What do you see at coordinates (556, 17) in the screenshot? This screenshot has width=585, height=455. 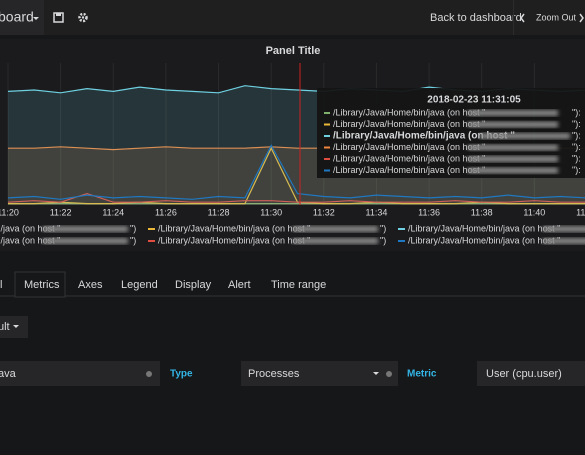 I see `zoom-out: Zoom Out` at bounding box center [556, 17].